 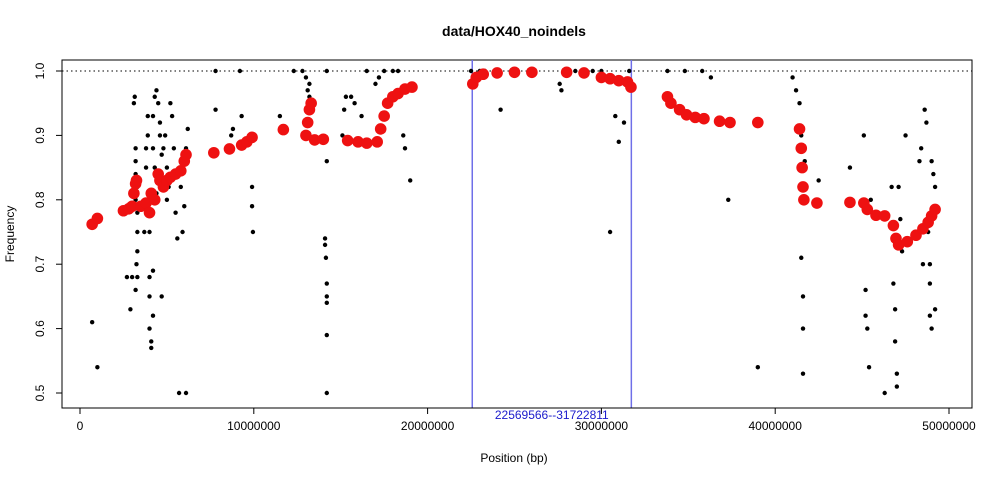 I want to click on y-tick-label: 0.8, so click(x=40, y=199).